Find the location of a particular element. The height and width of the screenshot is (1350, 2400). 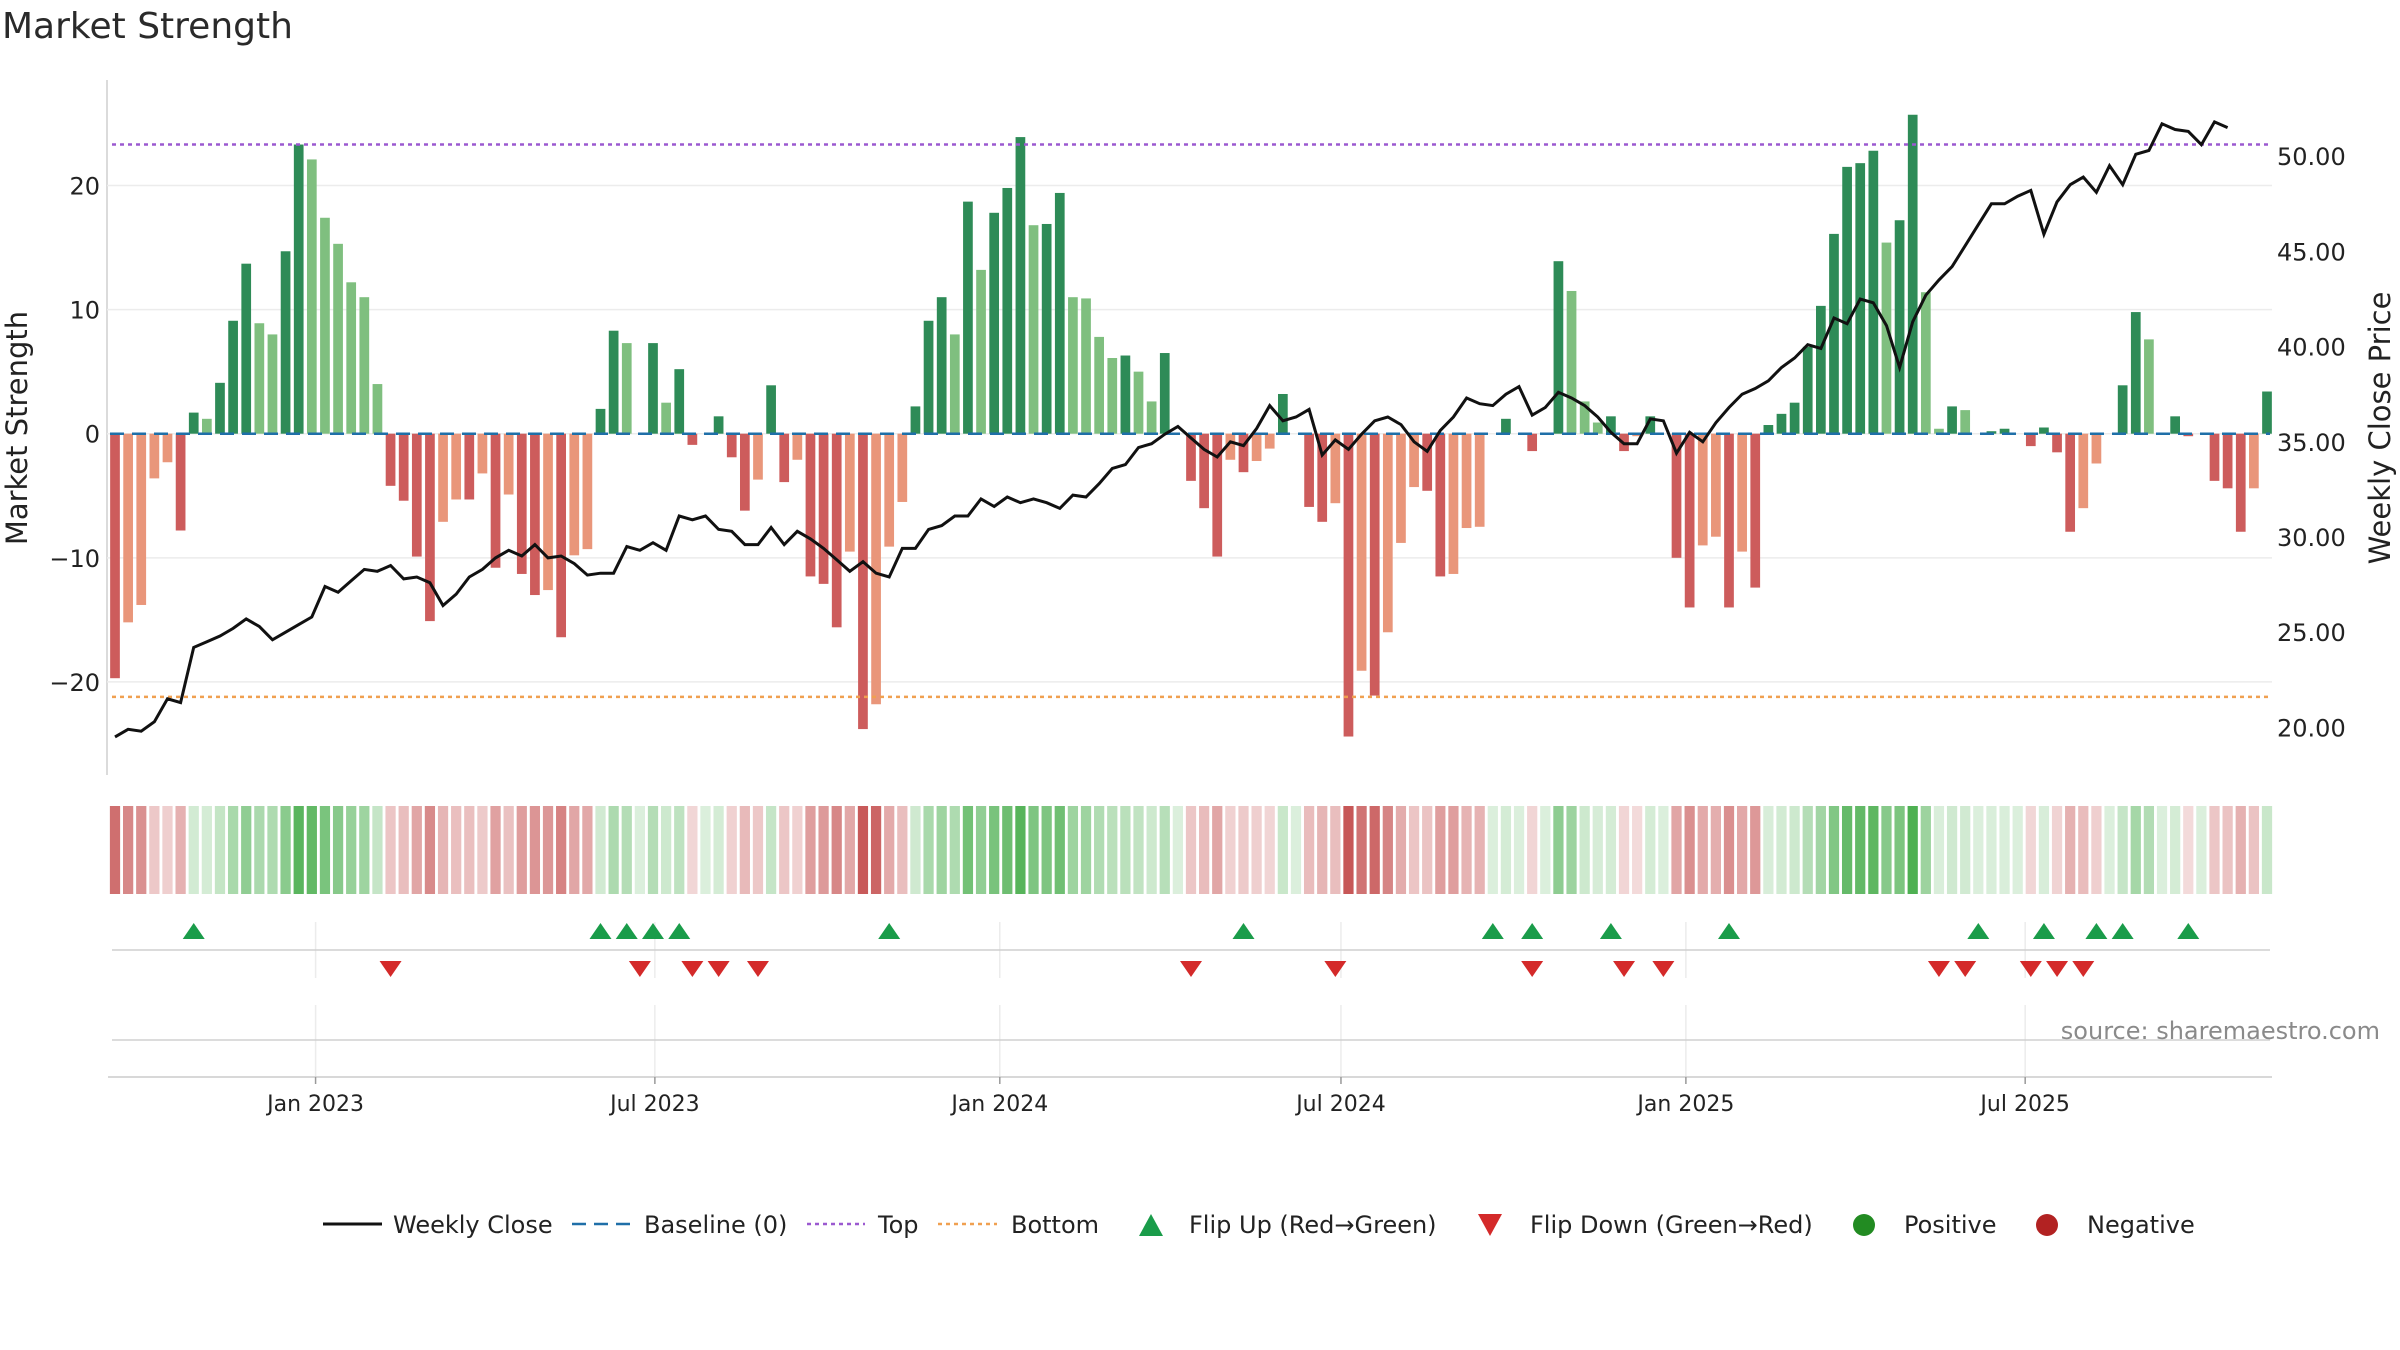

x-tick-label: Jan 2025 is located at coordinates (1684, 1104).